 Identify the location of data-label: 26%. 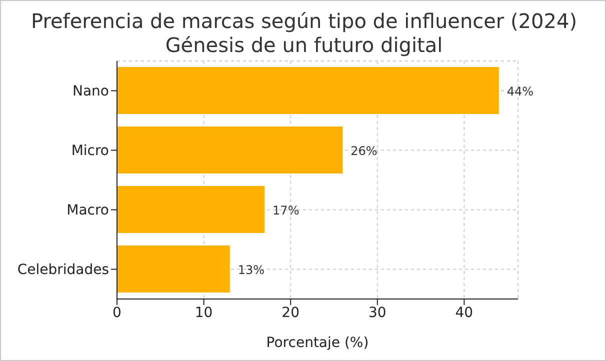
(364, 151).